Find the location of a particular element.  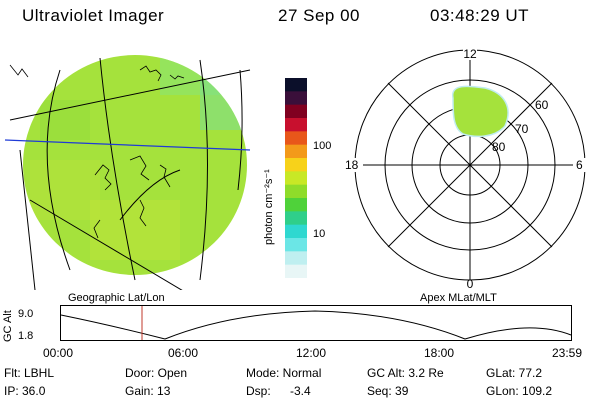

info-gain: Gain: 13 is located at coordinates (148, 391).